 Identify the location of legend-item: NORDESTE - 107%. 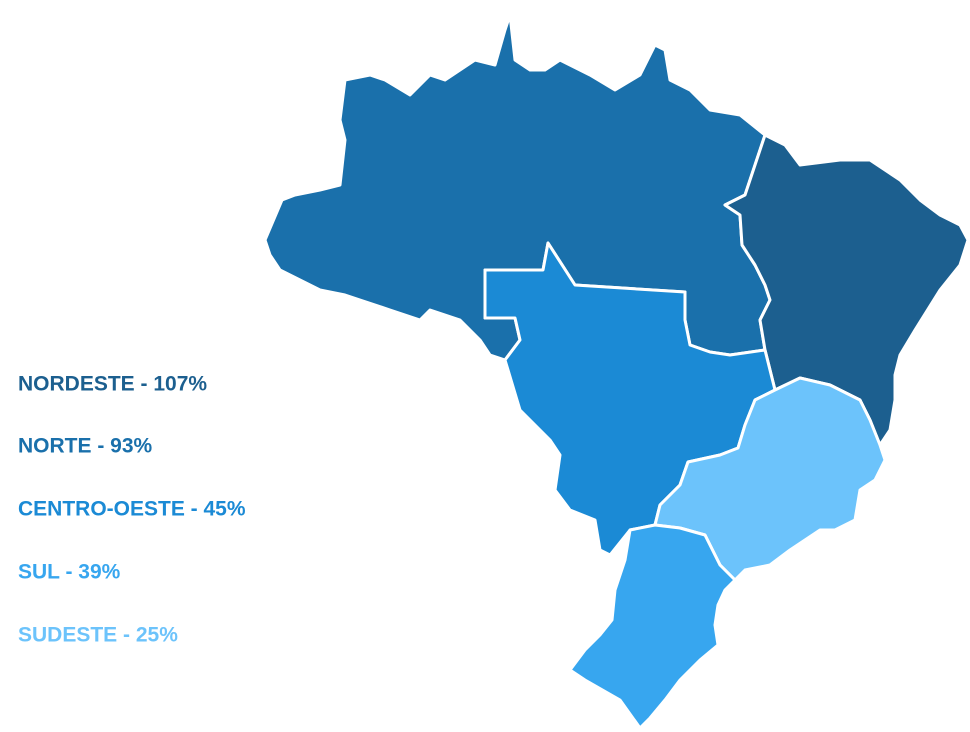
(112, 384).